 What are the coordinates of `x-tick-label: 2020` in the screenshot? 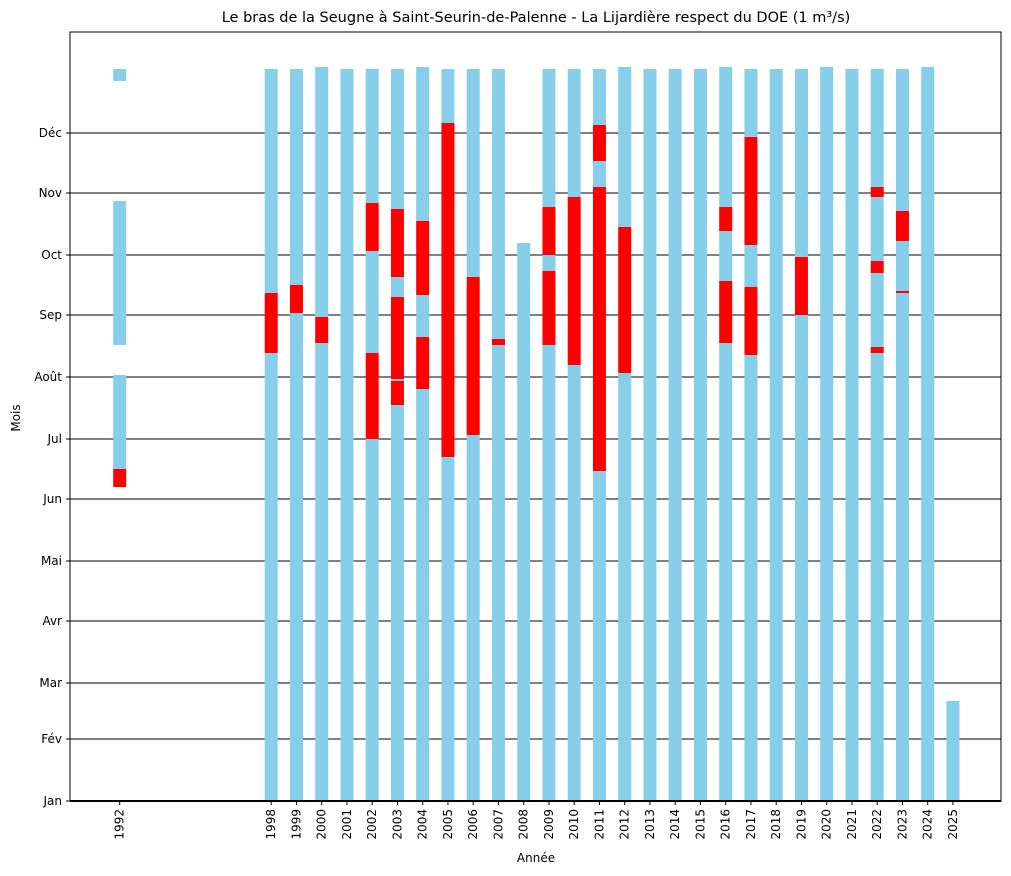 It's located at (827, 824).